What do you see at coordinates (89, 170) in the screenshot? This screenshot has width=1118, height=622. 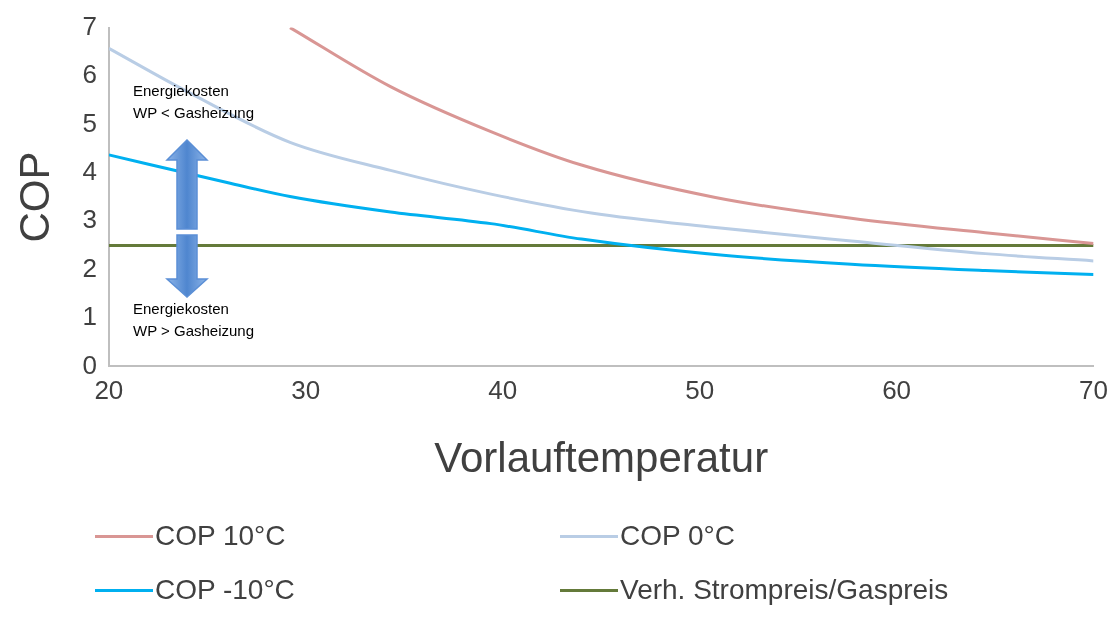 I see `y-tick-label: 4` at bounding box center [89, 170].